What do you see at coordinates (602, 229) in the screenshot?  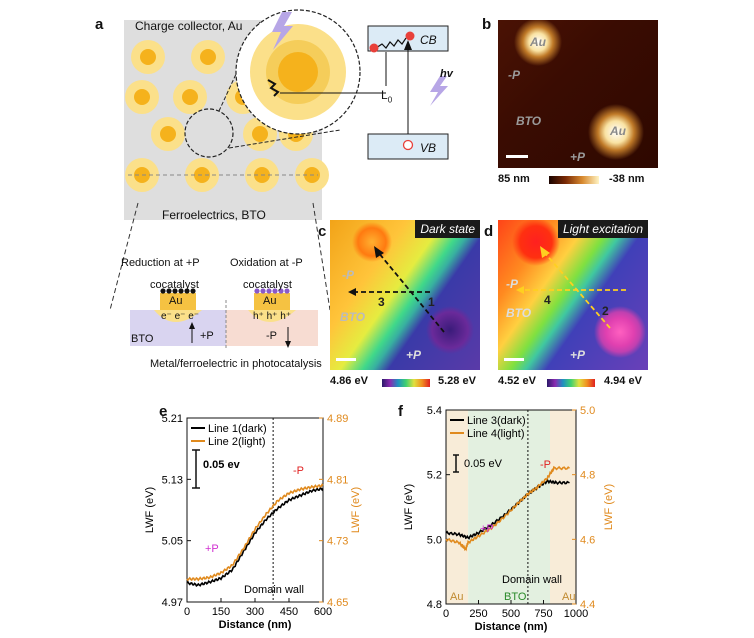 I see `light-excitation-tag: Light excitation` at bounding box center [602, 229].